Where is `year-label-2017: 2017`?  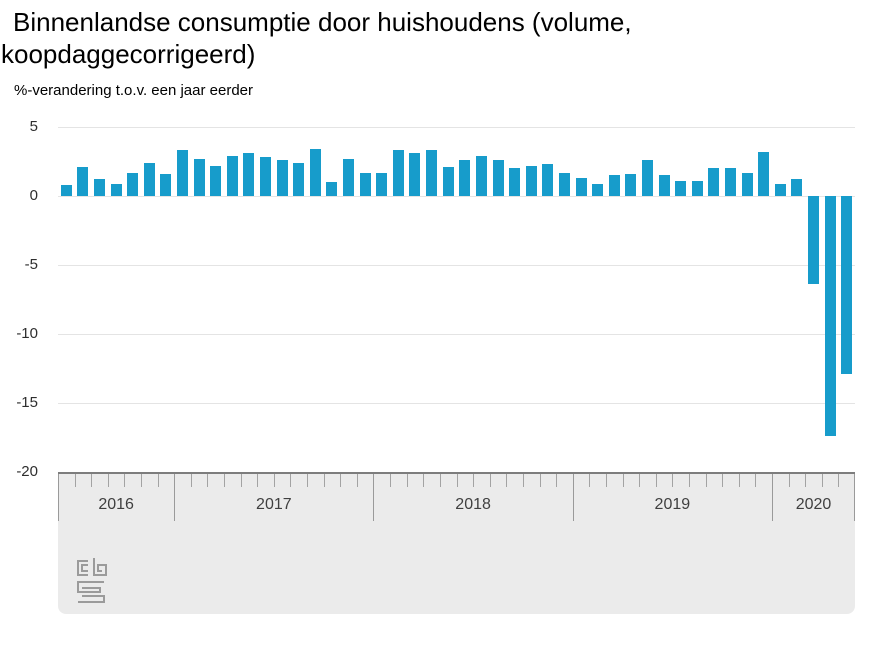 year-label-2017: 2017 is located at coordinates (274, 504).